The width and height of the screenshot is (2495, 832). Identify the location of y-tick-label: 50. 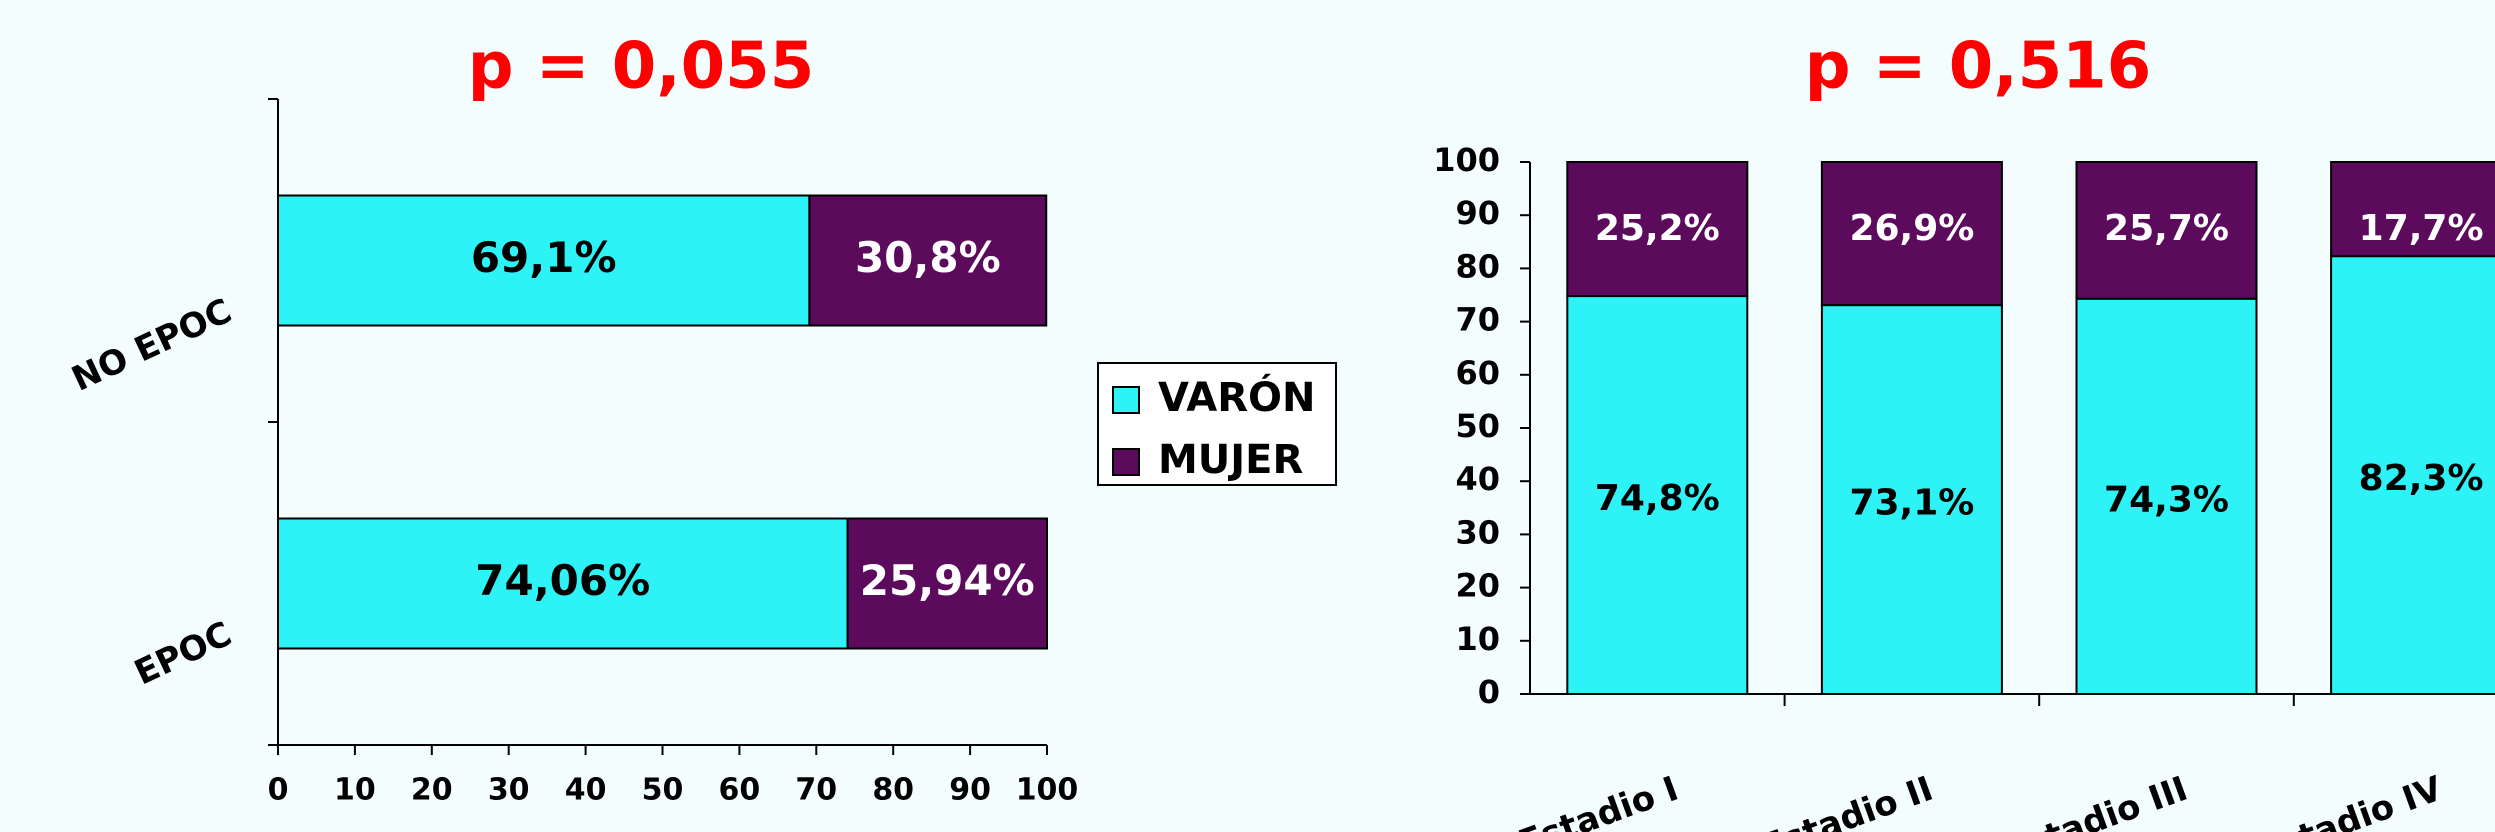
(1477, 426).